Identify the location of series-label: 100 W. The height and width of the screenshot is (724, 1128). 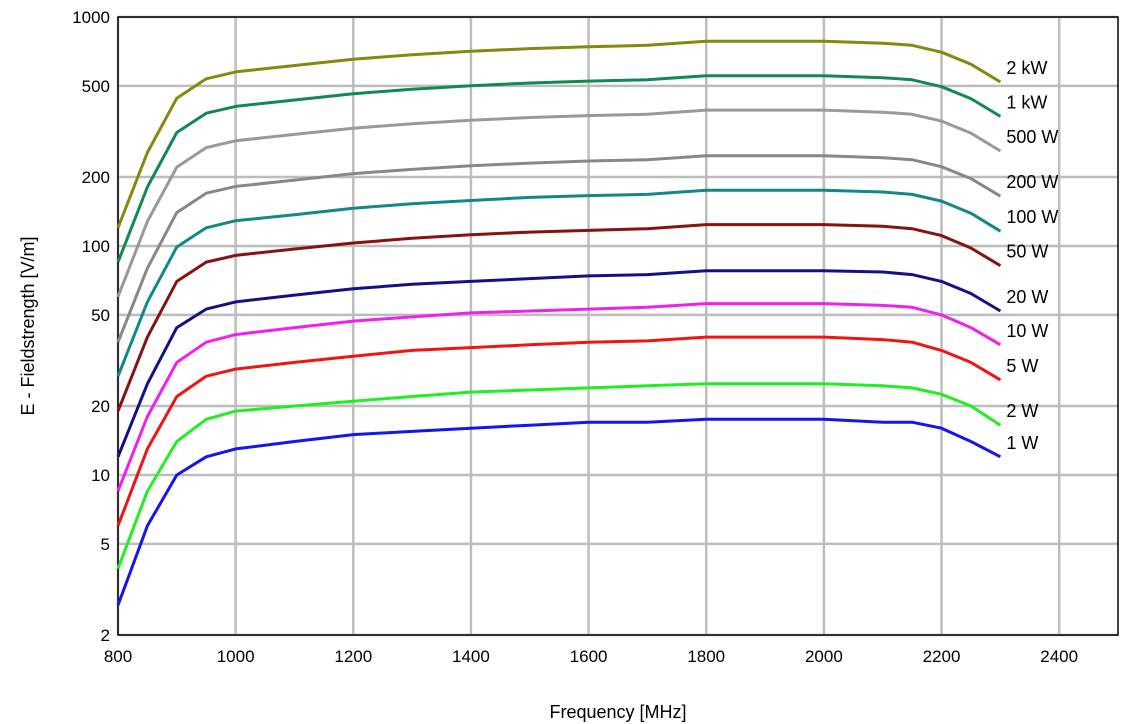
(1032, 217).